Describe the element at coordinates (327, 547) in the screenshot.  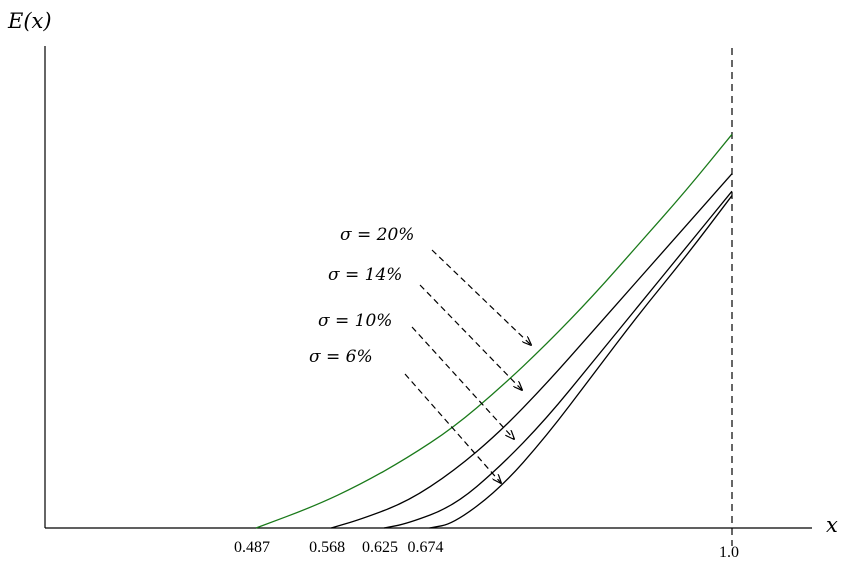
I see `x-tick-label-1: 0.568` at that location.